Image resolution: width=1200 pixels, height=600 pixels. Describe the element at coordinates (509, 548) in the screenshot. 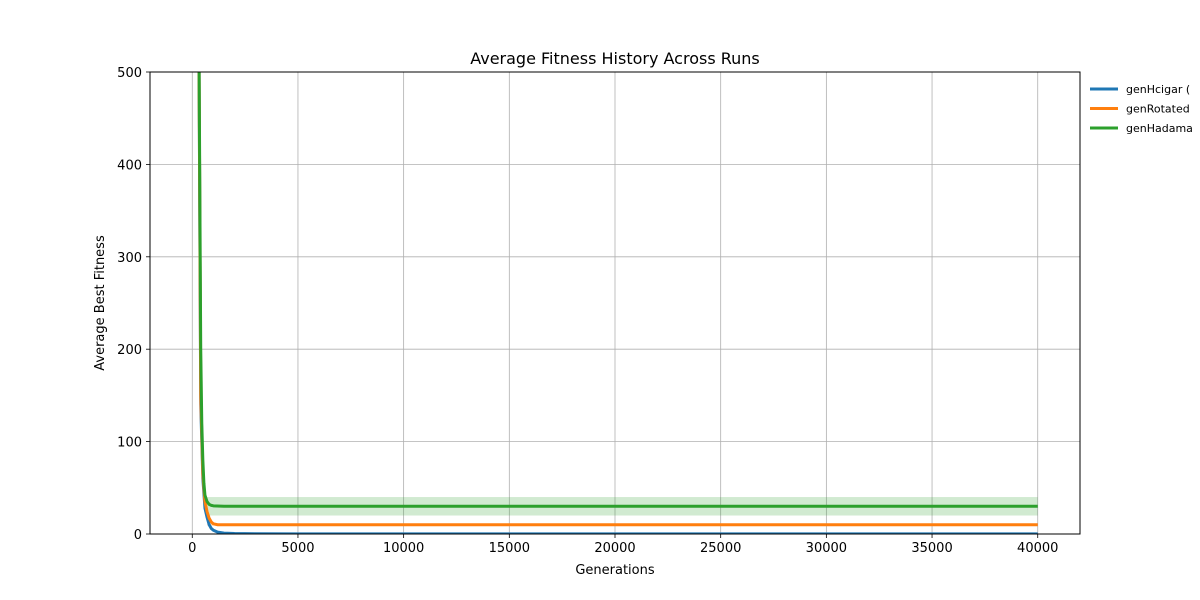

I see `x-tick-label: 15000` at that location.